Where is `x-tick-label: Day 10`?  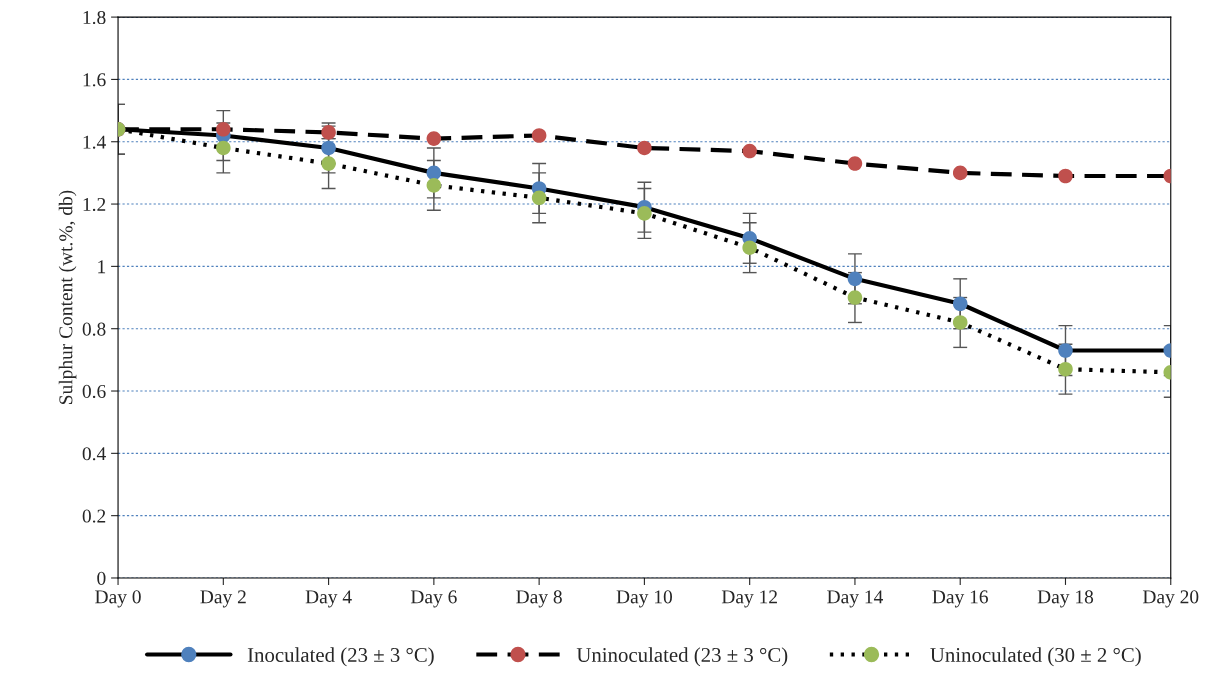
x-tick-label: Day 10 is located at coordinates (644, 599).